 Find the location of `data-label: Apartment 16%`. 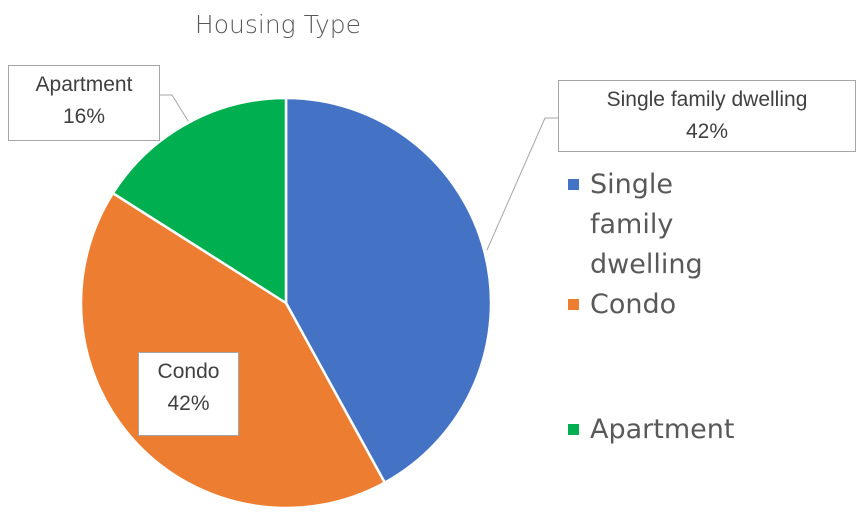

data-label: Apartment 16% is located at coordinates (84, 103).